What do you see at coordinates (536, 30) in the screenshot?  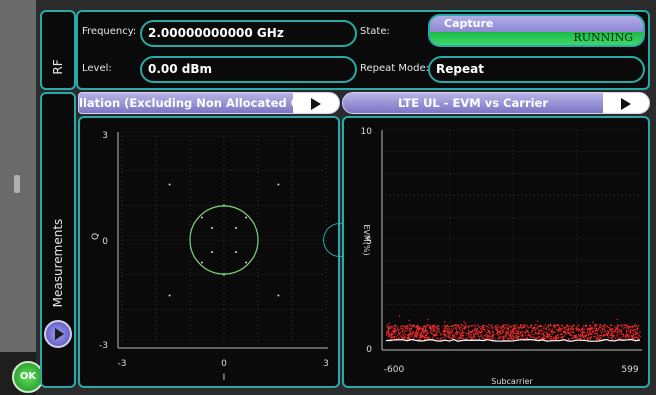 I see `capture-button: Capture RUNNING` at bounding box center [536, 30].